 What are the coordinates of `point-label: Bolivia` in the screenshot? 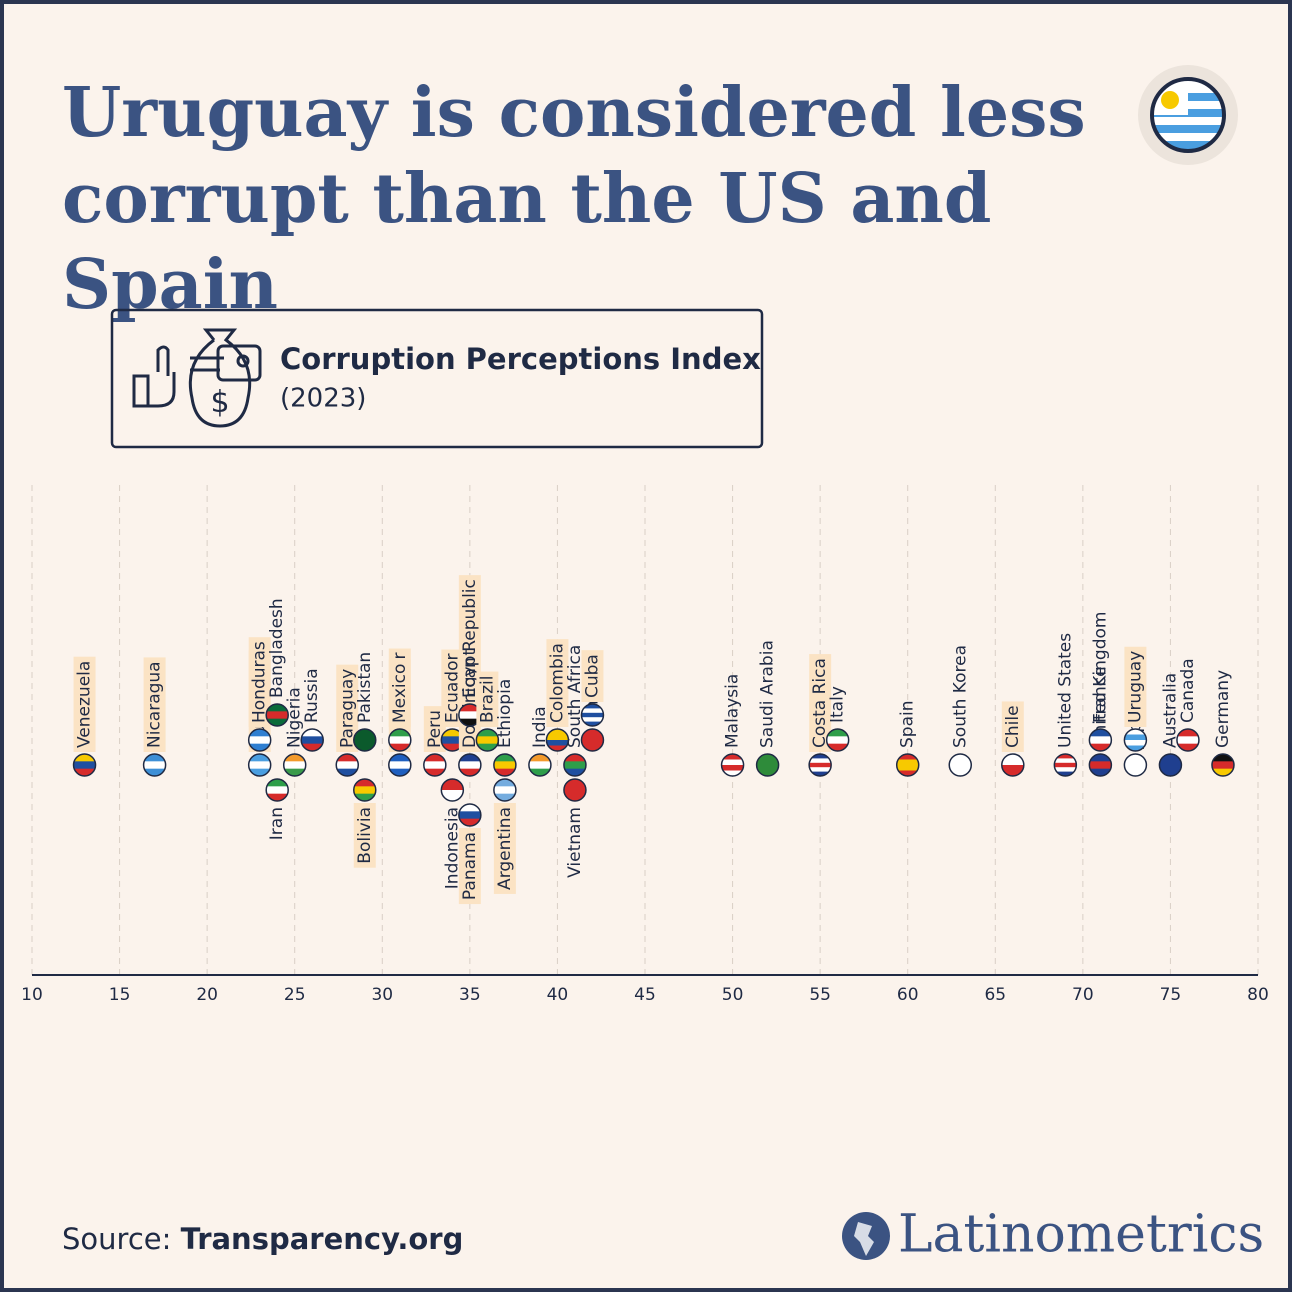 It's located at (365, 835).